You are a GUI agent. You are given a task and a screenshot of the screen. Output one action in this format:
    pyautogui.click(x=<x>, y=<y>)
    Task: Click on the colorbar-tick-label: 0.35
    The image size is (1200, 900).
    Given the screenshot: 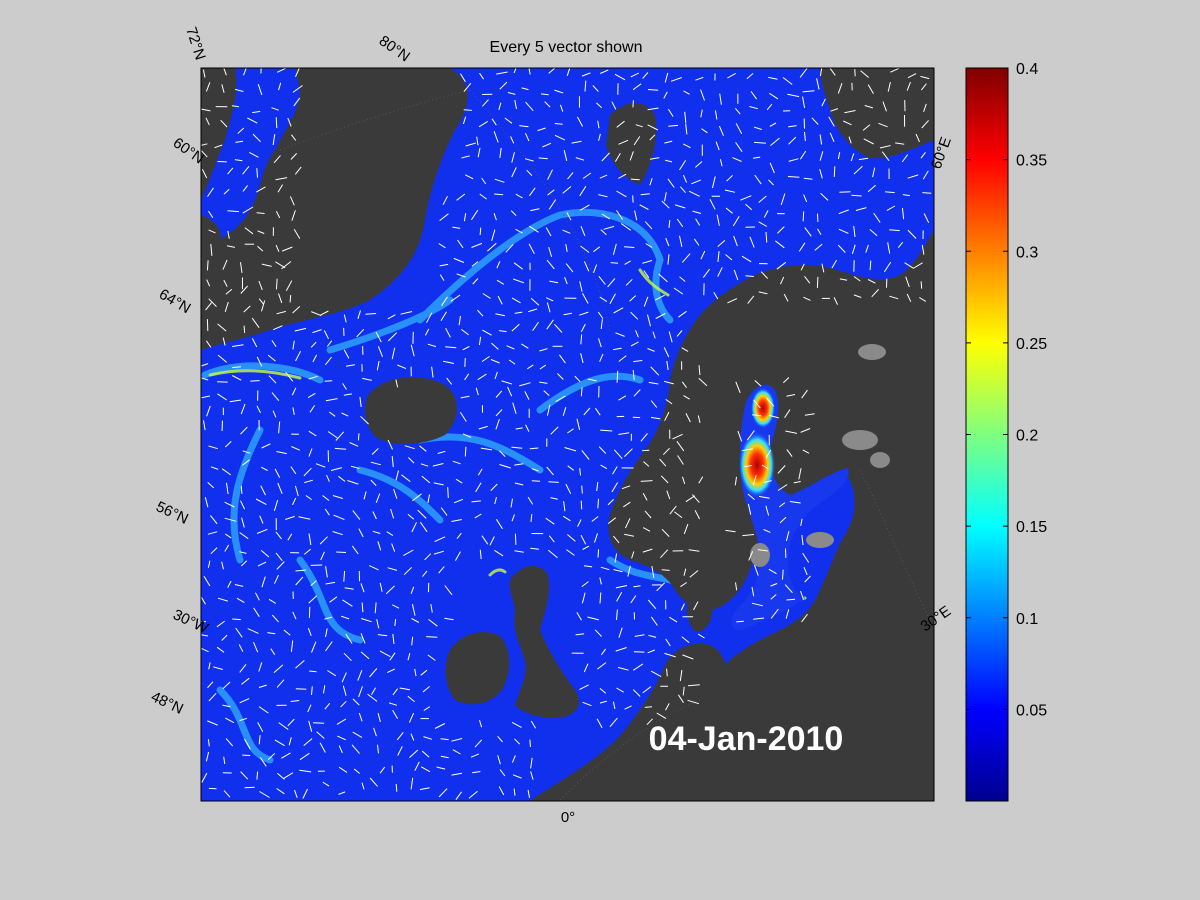 What is the action you would take?
    pyautogui.click(x=1031, y=161)
    